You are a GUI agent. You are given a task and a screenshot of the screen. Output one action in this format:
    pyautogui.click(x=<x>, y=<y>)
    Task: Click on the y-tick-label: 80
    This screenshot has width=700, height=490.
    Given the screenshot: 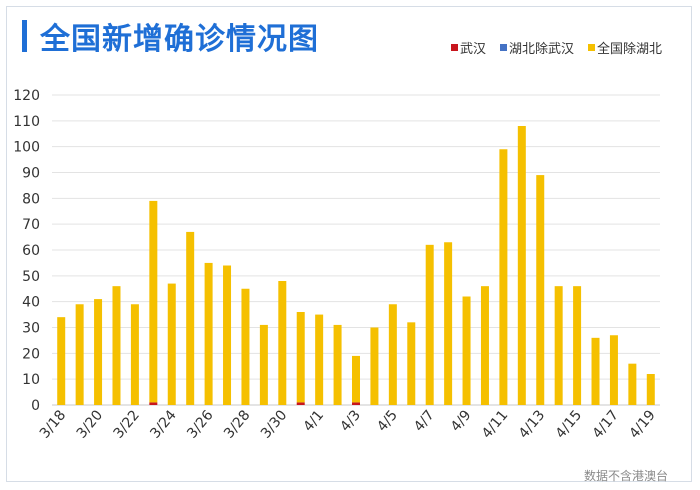 What is the action you would take?
    pyautogui.click(x=31, y=199)
    